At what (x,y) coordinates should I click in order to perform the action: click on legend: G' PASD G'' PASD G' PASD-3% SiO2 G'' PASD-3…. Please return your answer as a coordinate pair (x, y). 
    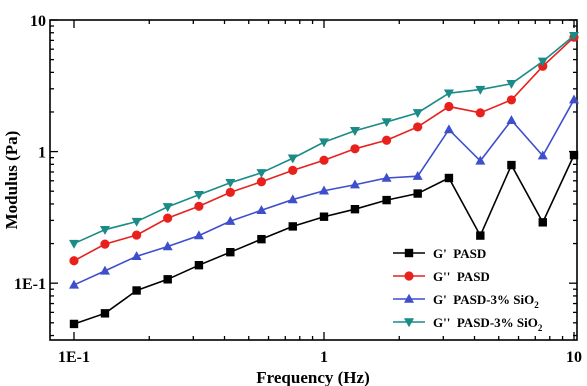
    Looking at the image, I should click on (468, 289).